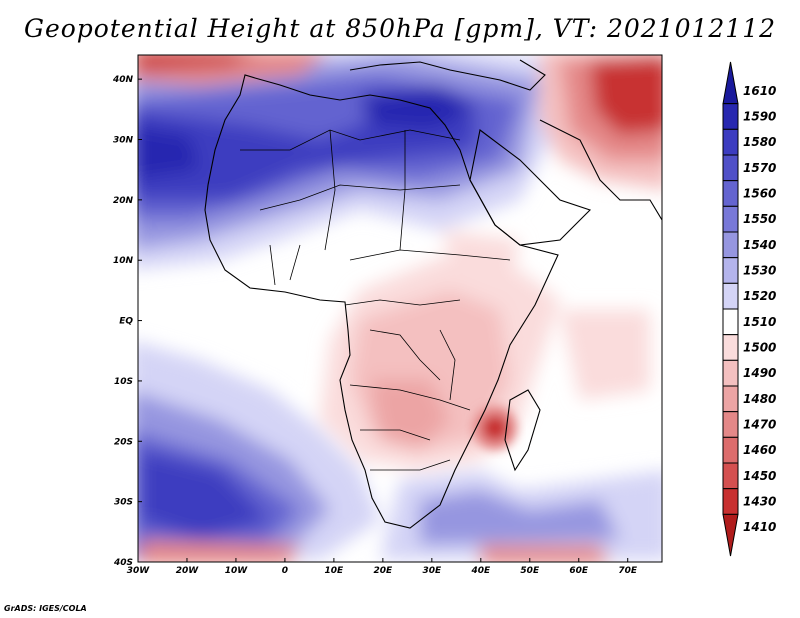 The width and height of the screenshot is (800, 618). I want to click on lon-label: 10E, so click(335, 571).